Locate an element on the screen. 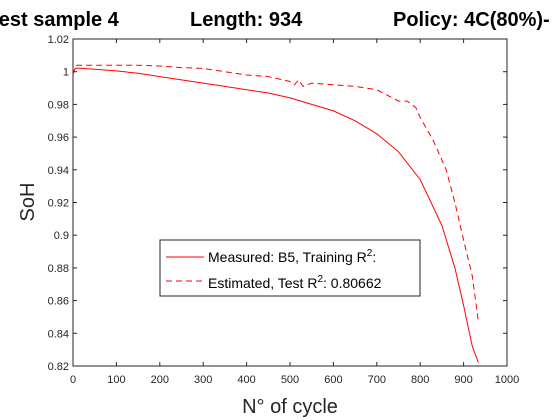 This screenshot has height=420, width=560. legend-label-measured: Measured: B5, Training R2: is located at coordinates (292, 256).